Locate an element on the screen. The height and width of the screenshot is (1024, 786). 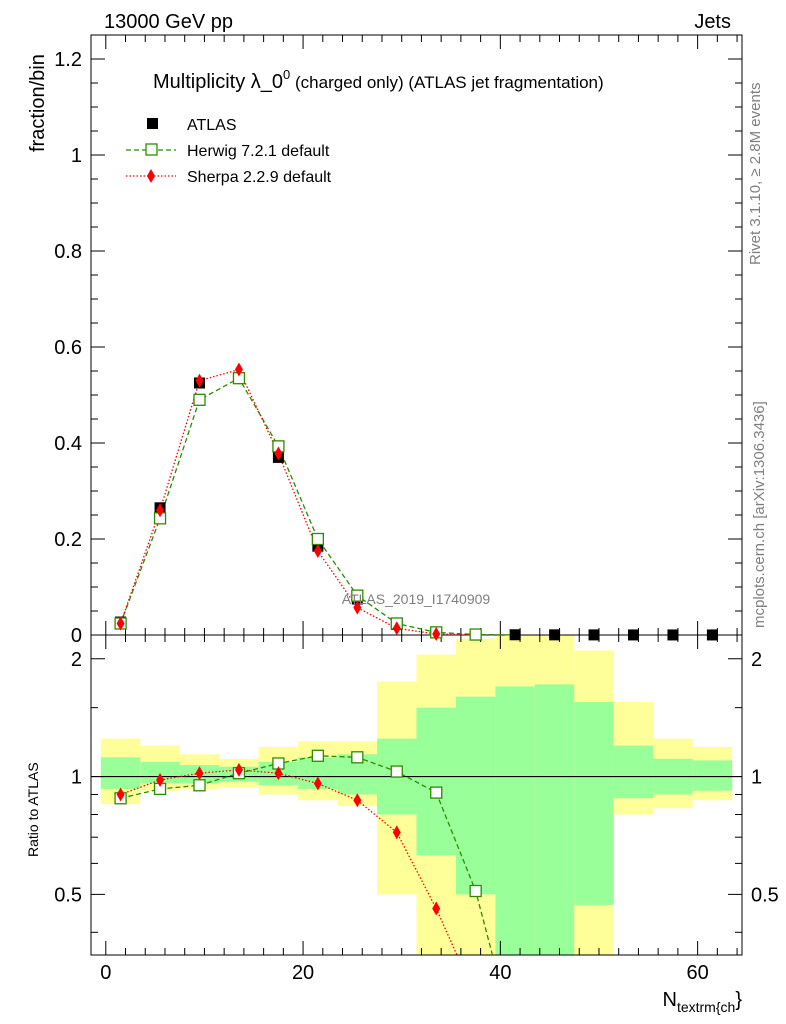
main-ytick-label: 1.2 is located at coordinates (68, 60).